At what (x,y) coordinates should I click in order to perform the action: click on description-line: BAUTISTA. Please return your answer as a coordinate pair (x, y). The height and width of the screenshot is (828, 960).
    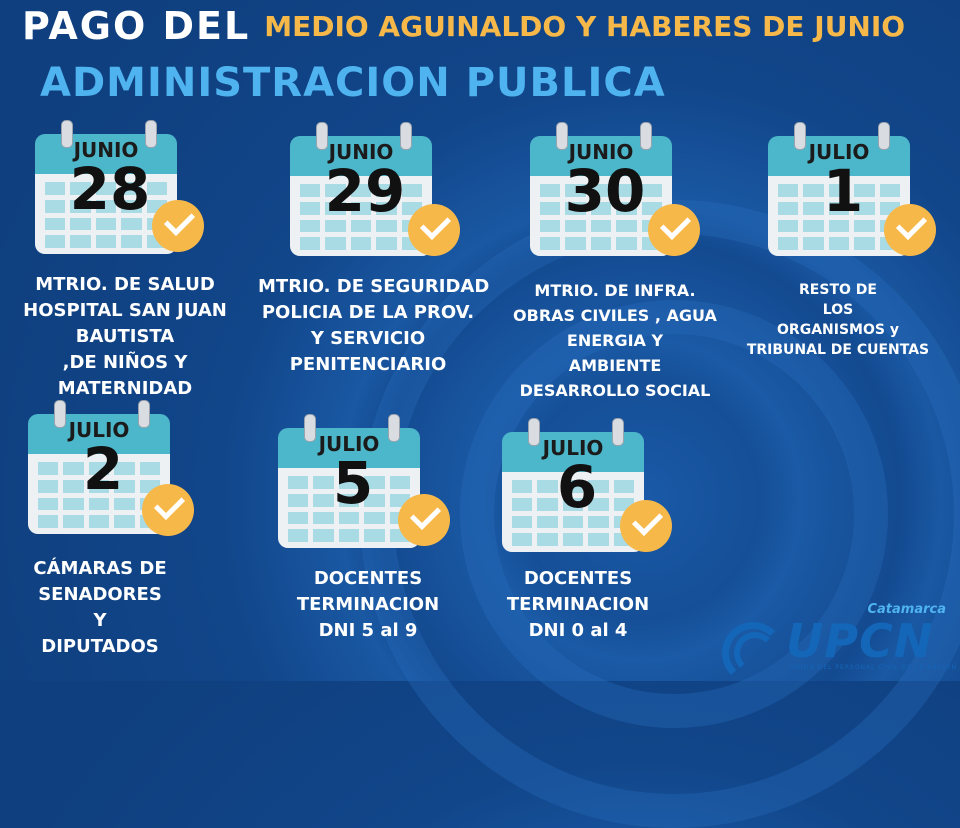
    Looking at the image, I should click on (125, 336).